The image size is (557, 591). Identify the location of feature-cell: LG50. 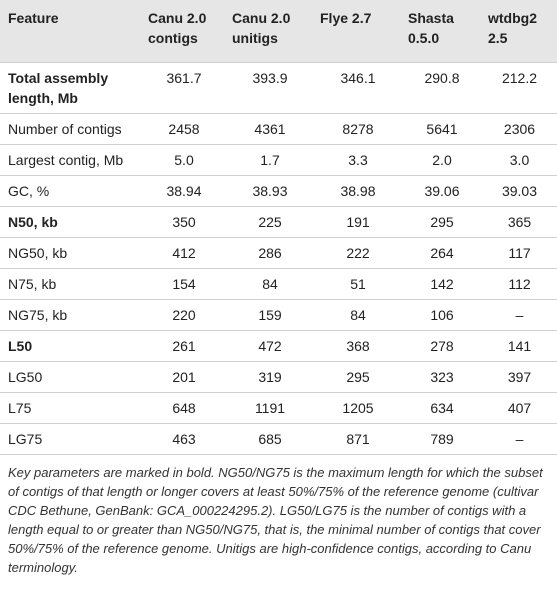
(71, 377).